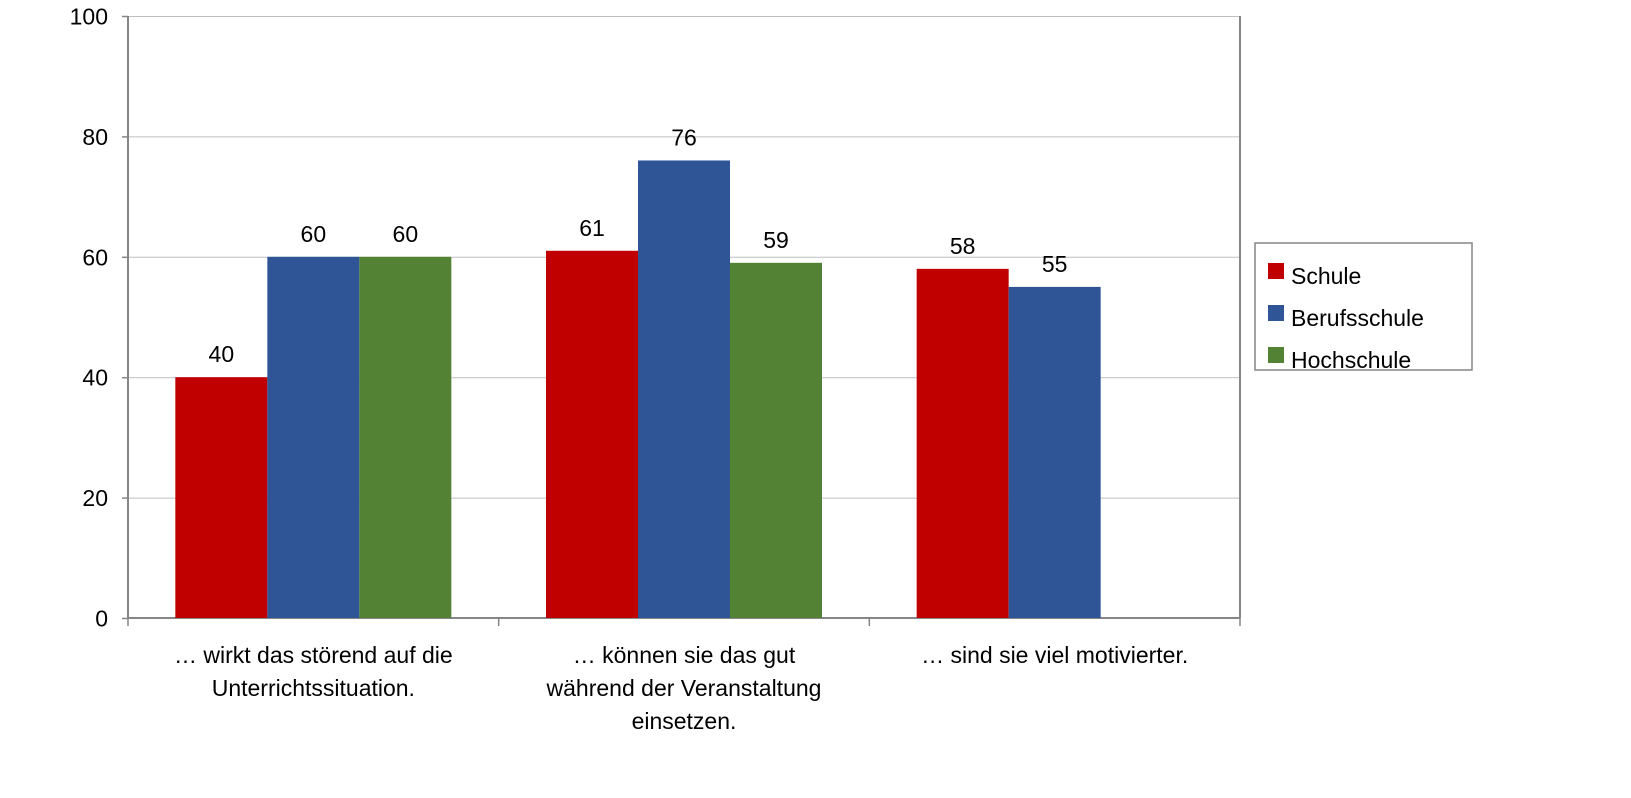 The width and height of the screenshot is (1631, 798). I want to click on y-tick-label: 20, so click(95, 498).